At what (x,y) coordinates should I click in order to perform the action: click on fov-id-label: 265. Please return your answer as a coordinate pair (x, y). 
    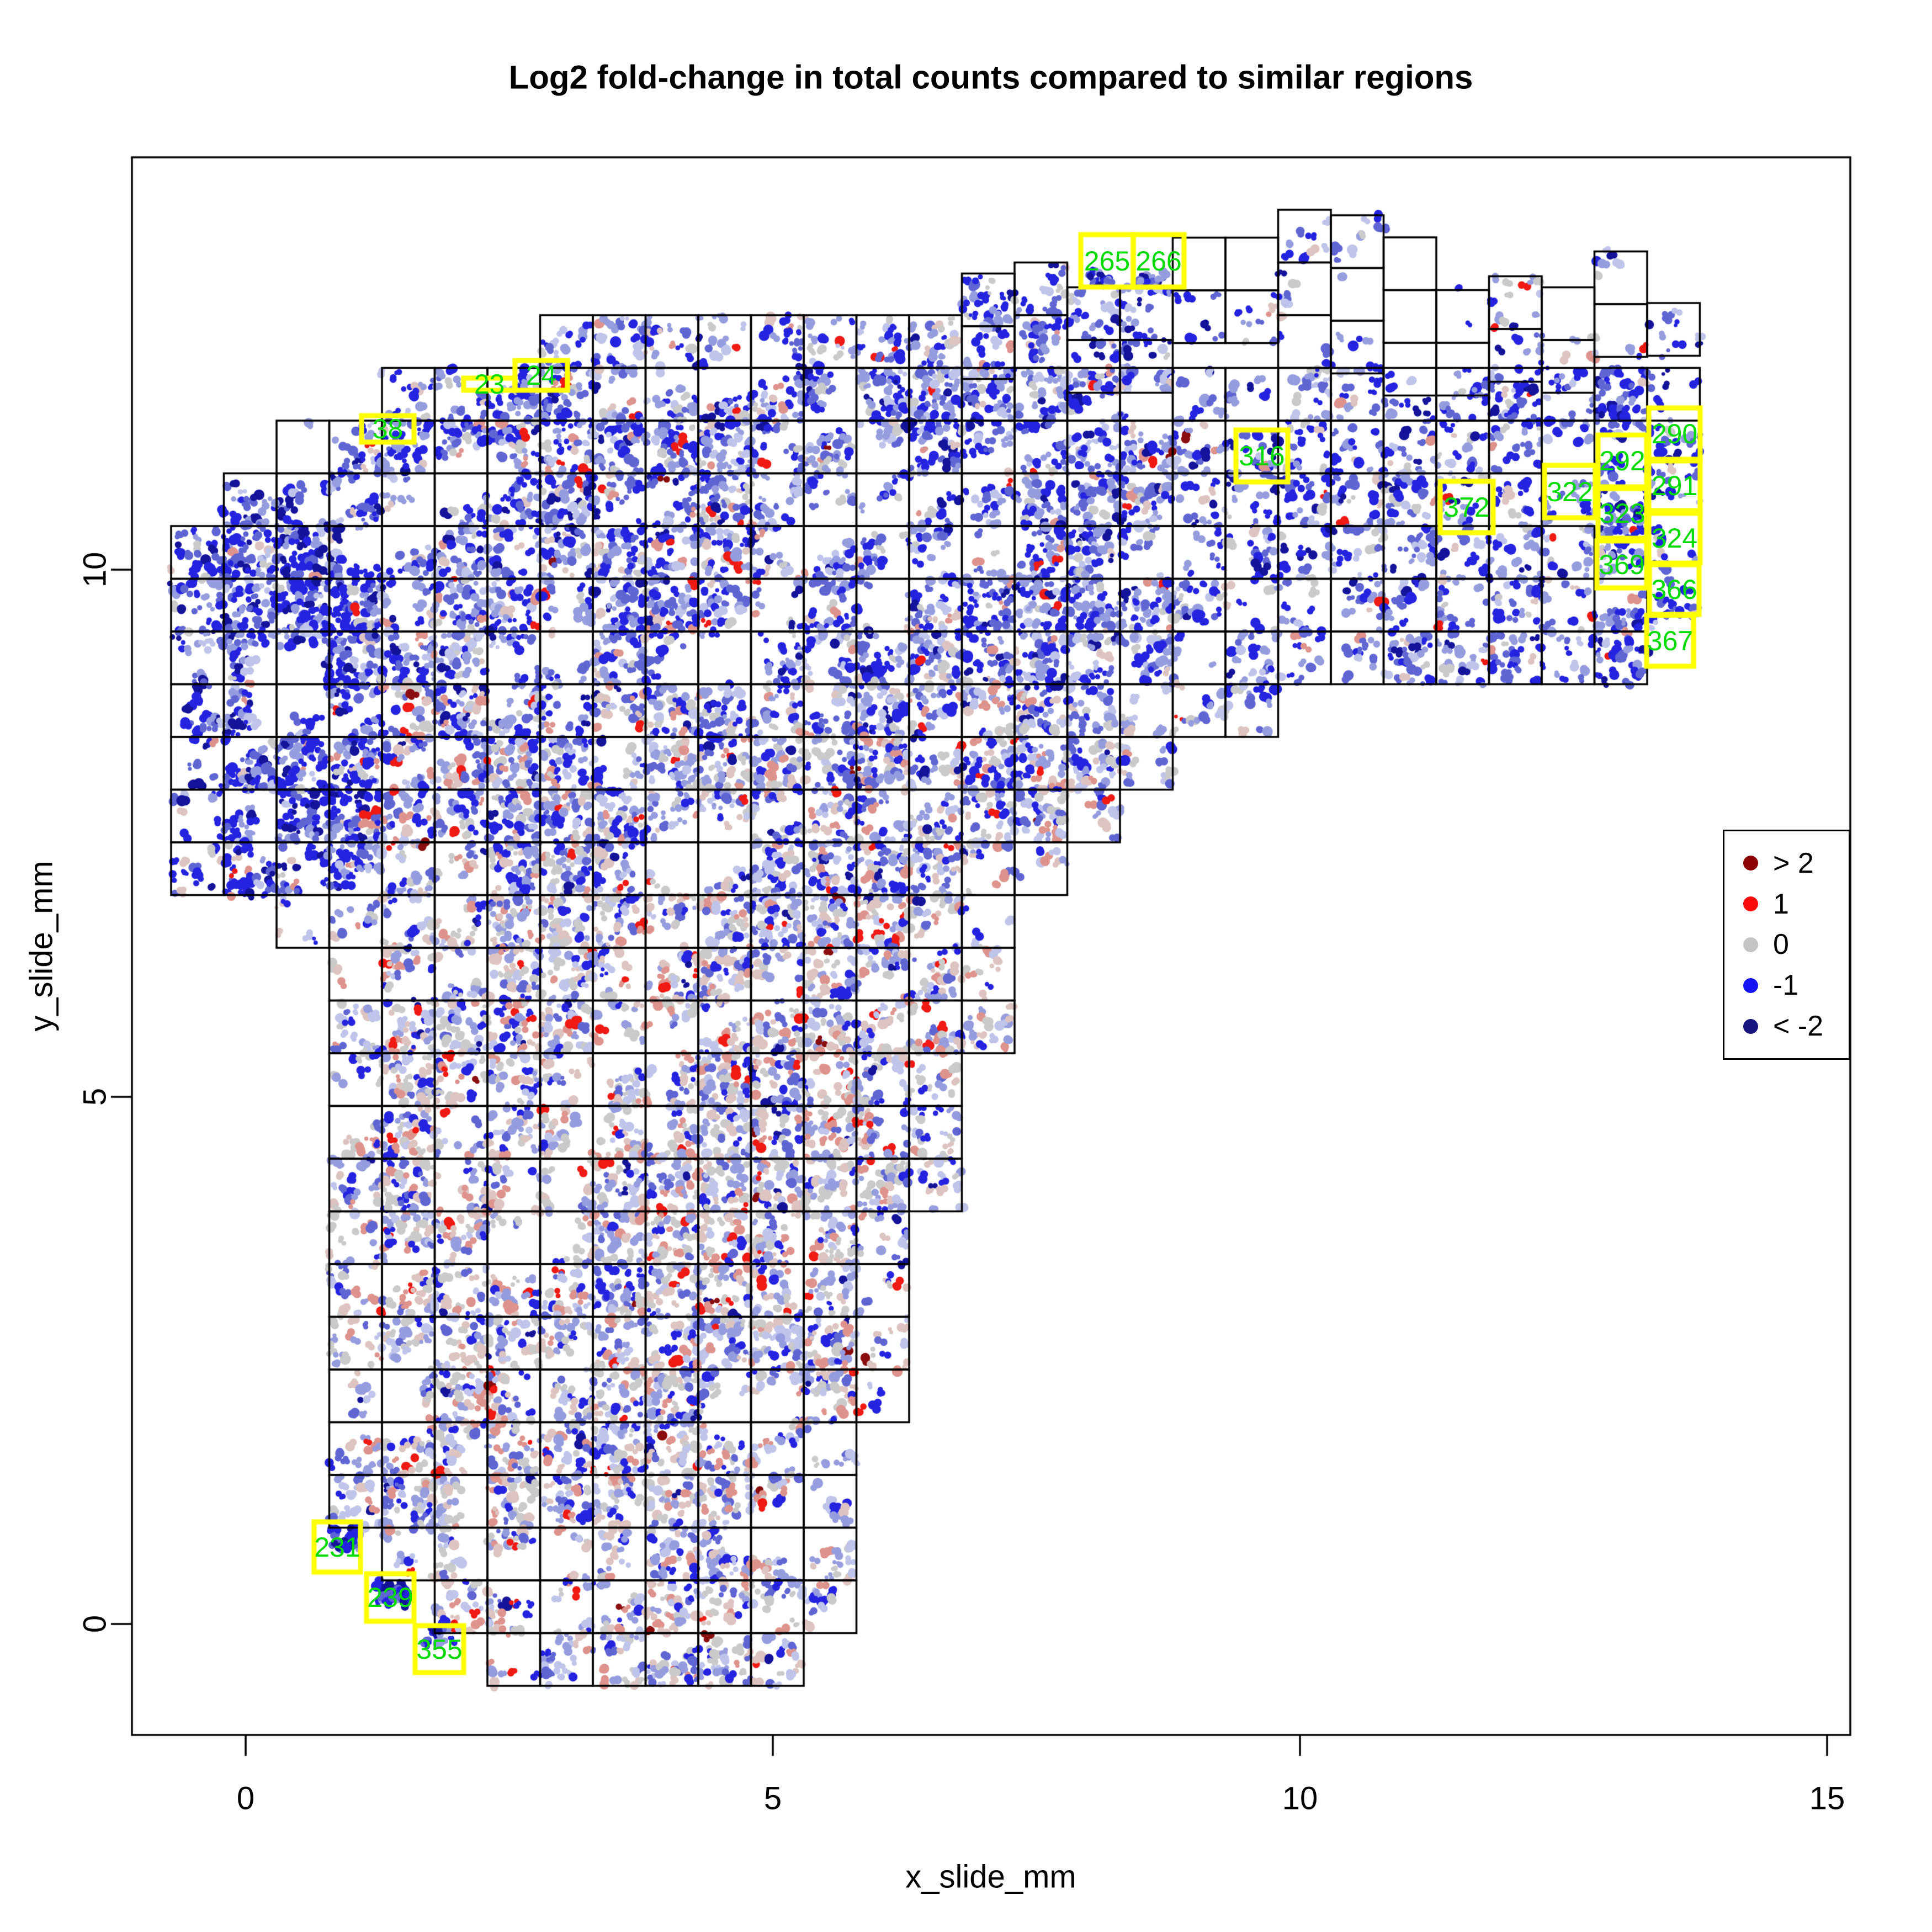
    Looking at the image, I should click on (1107, 261).